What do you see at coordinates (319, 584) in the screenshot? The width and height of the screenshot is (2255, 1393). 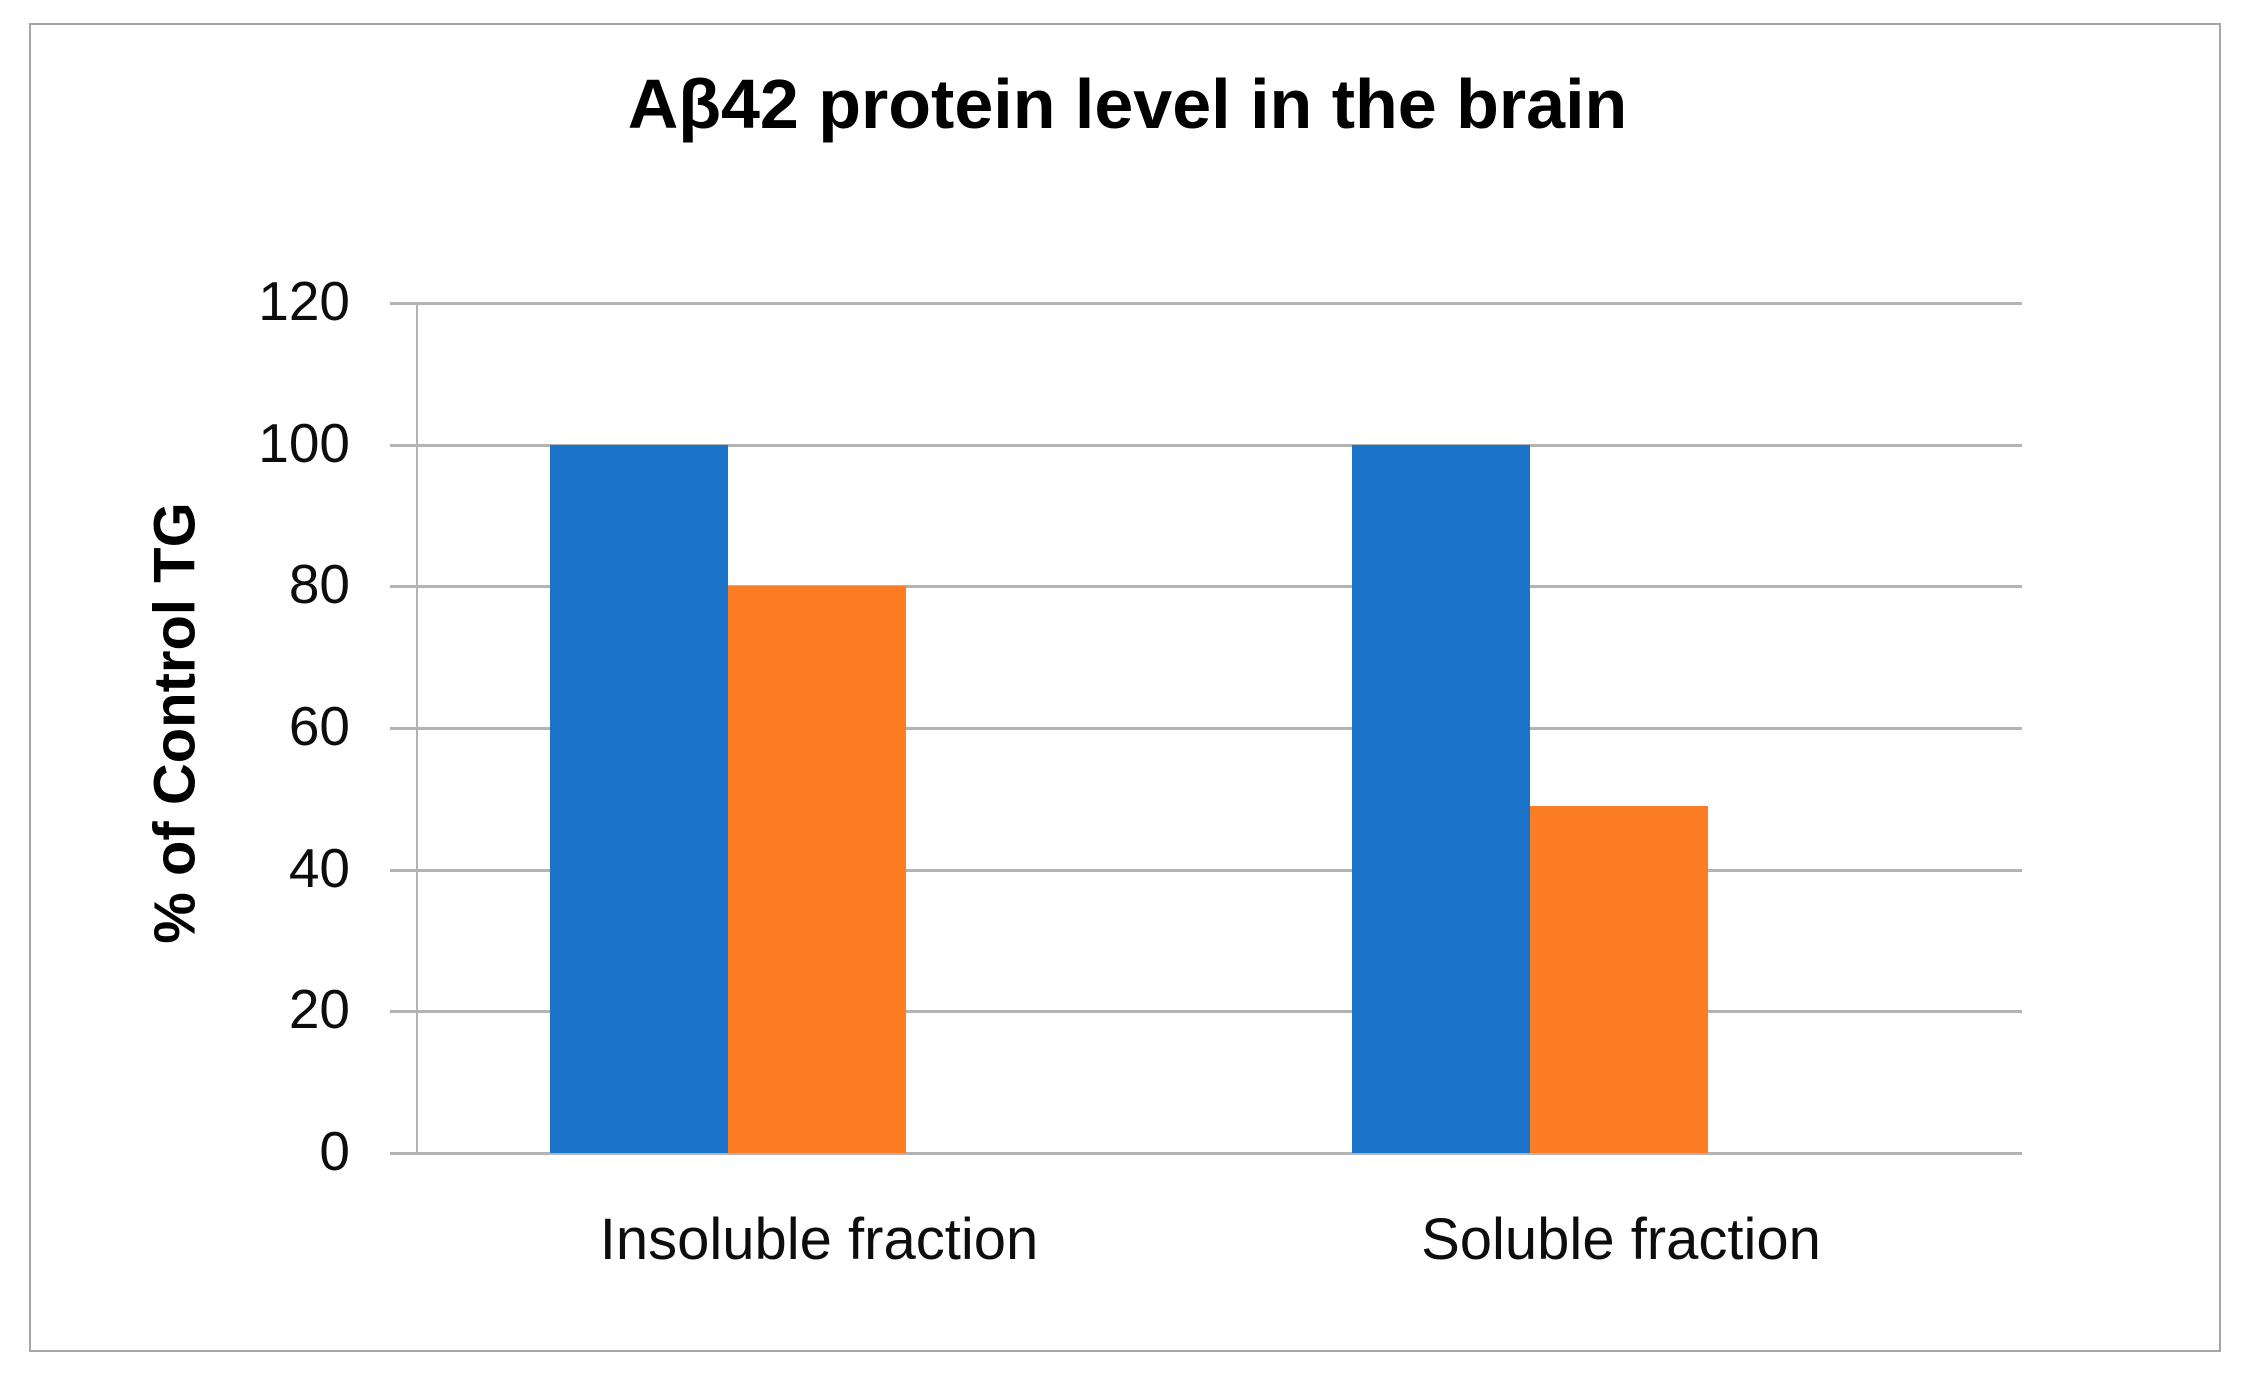 I see `y-tick-label: 80` at bounding box center [319, 584].